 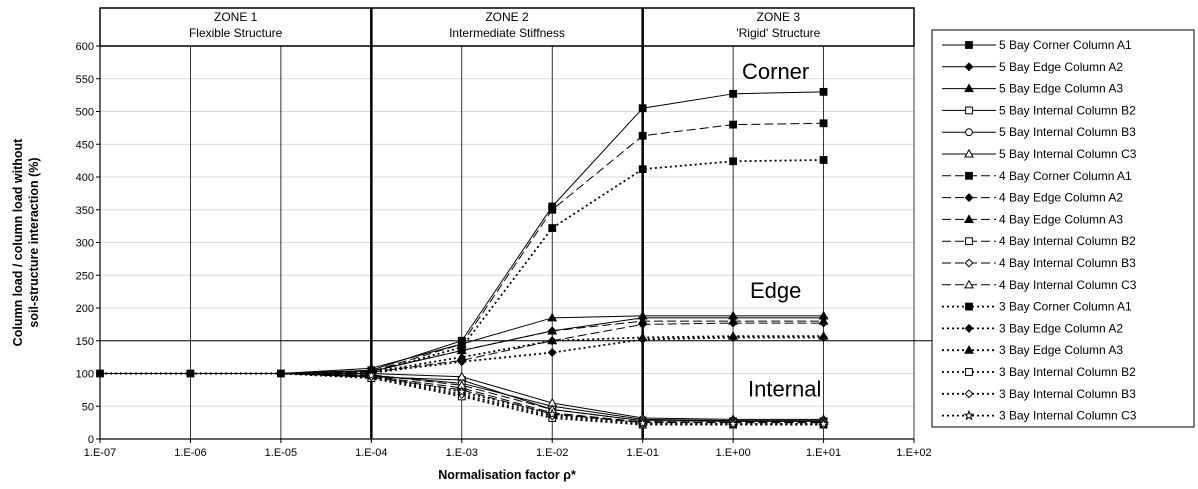 I want to click on y-tick-label: 550, so click(x=85, y=80).